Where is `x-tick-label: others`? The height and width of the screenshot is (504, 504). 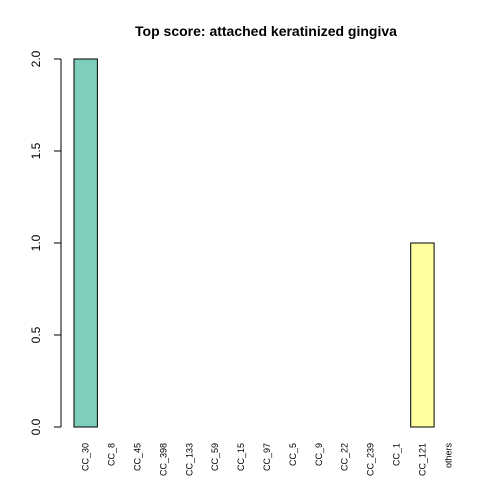
x-tick-label: others is located at coordinates (448, 456).